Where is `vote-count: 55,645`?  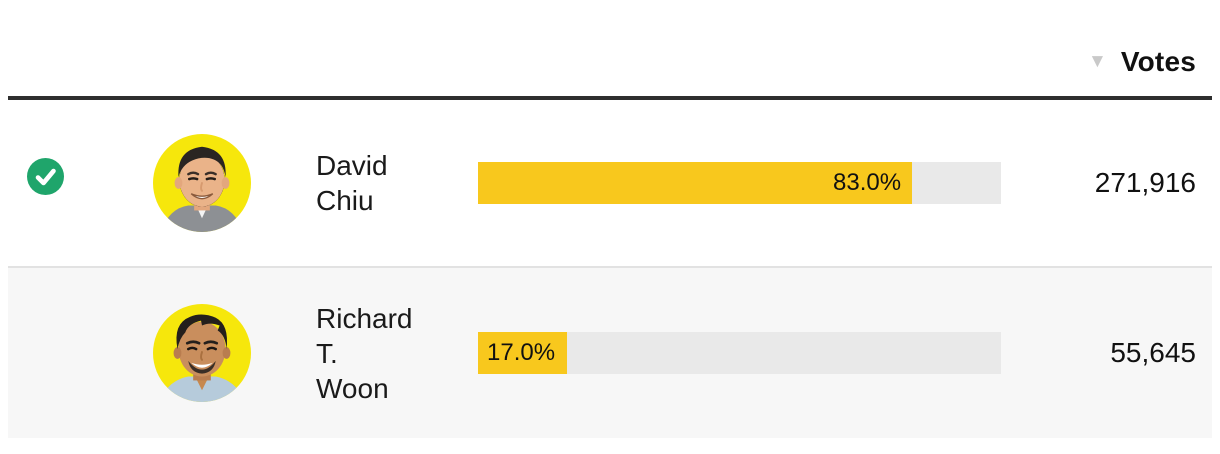
vote-count: 55,645 is located at coordinates (1153, 352).